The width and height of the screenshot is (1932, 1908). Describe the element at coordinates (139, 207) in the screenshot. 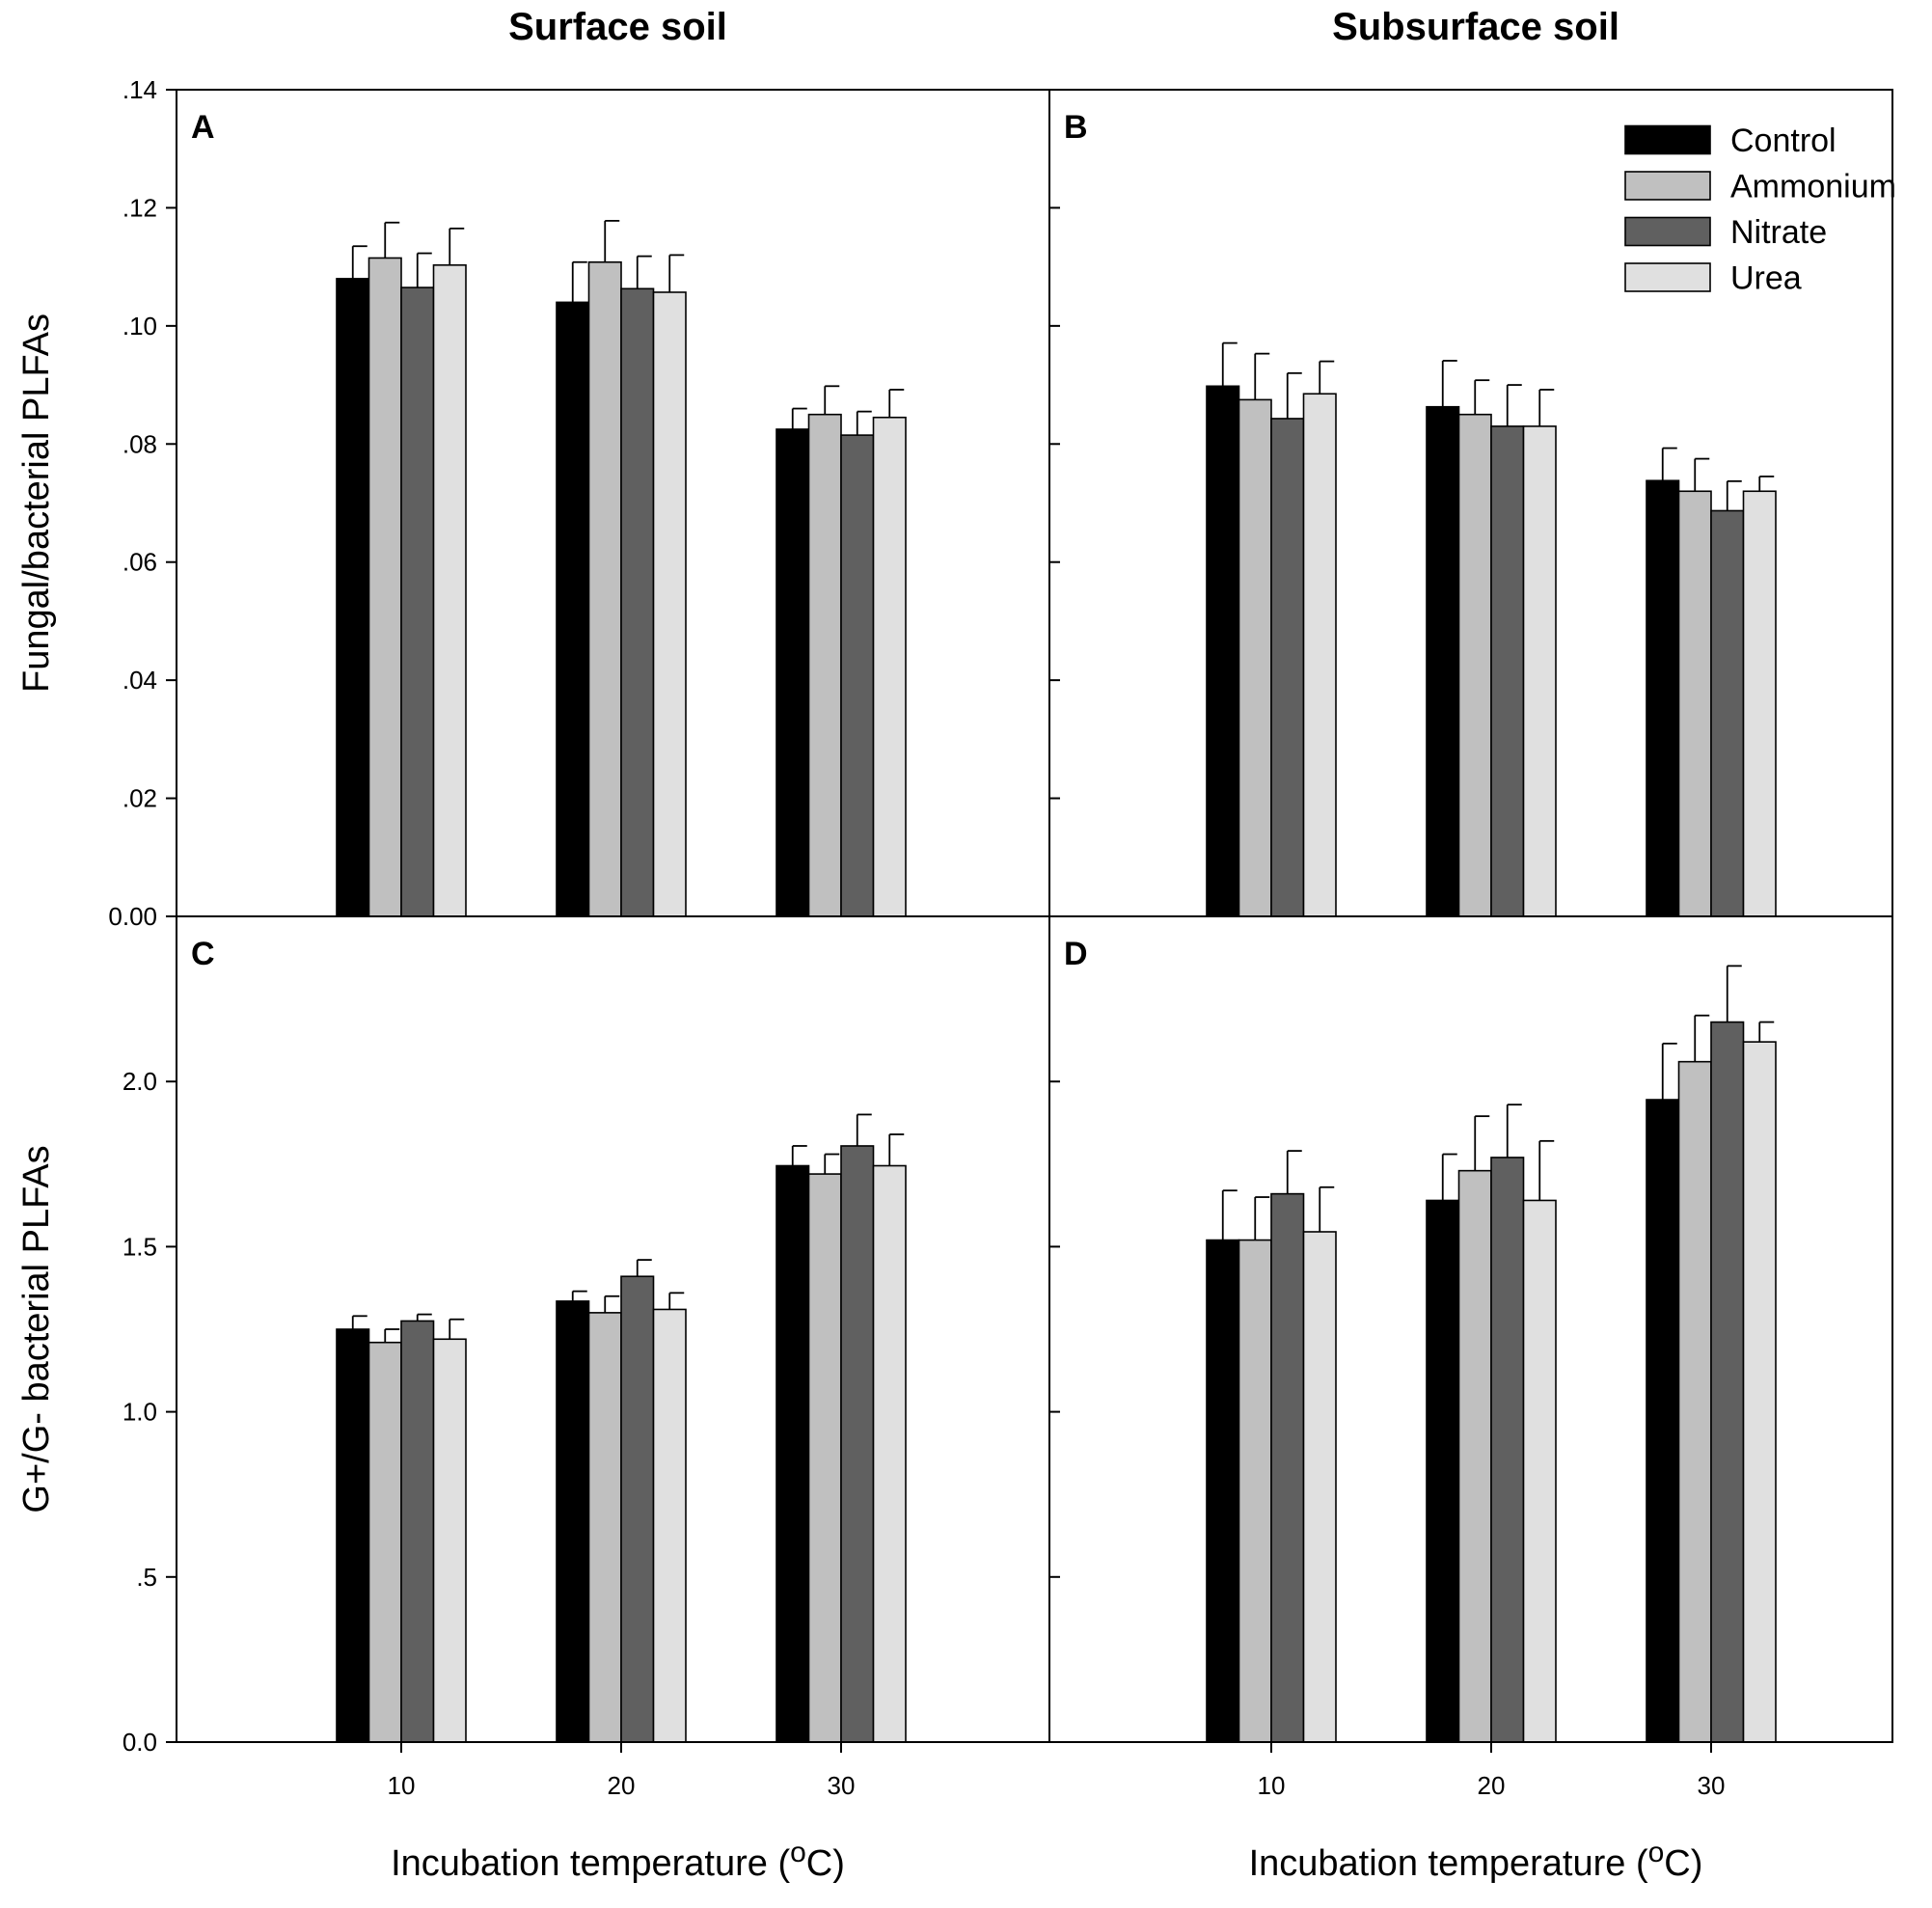

I see `y-tick-label: .12` at that location.